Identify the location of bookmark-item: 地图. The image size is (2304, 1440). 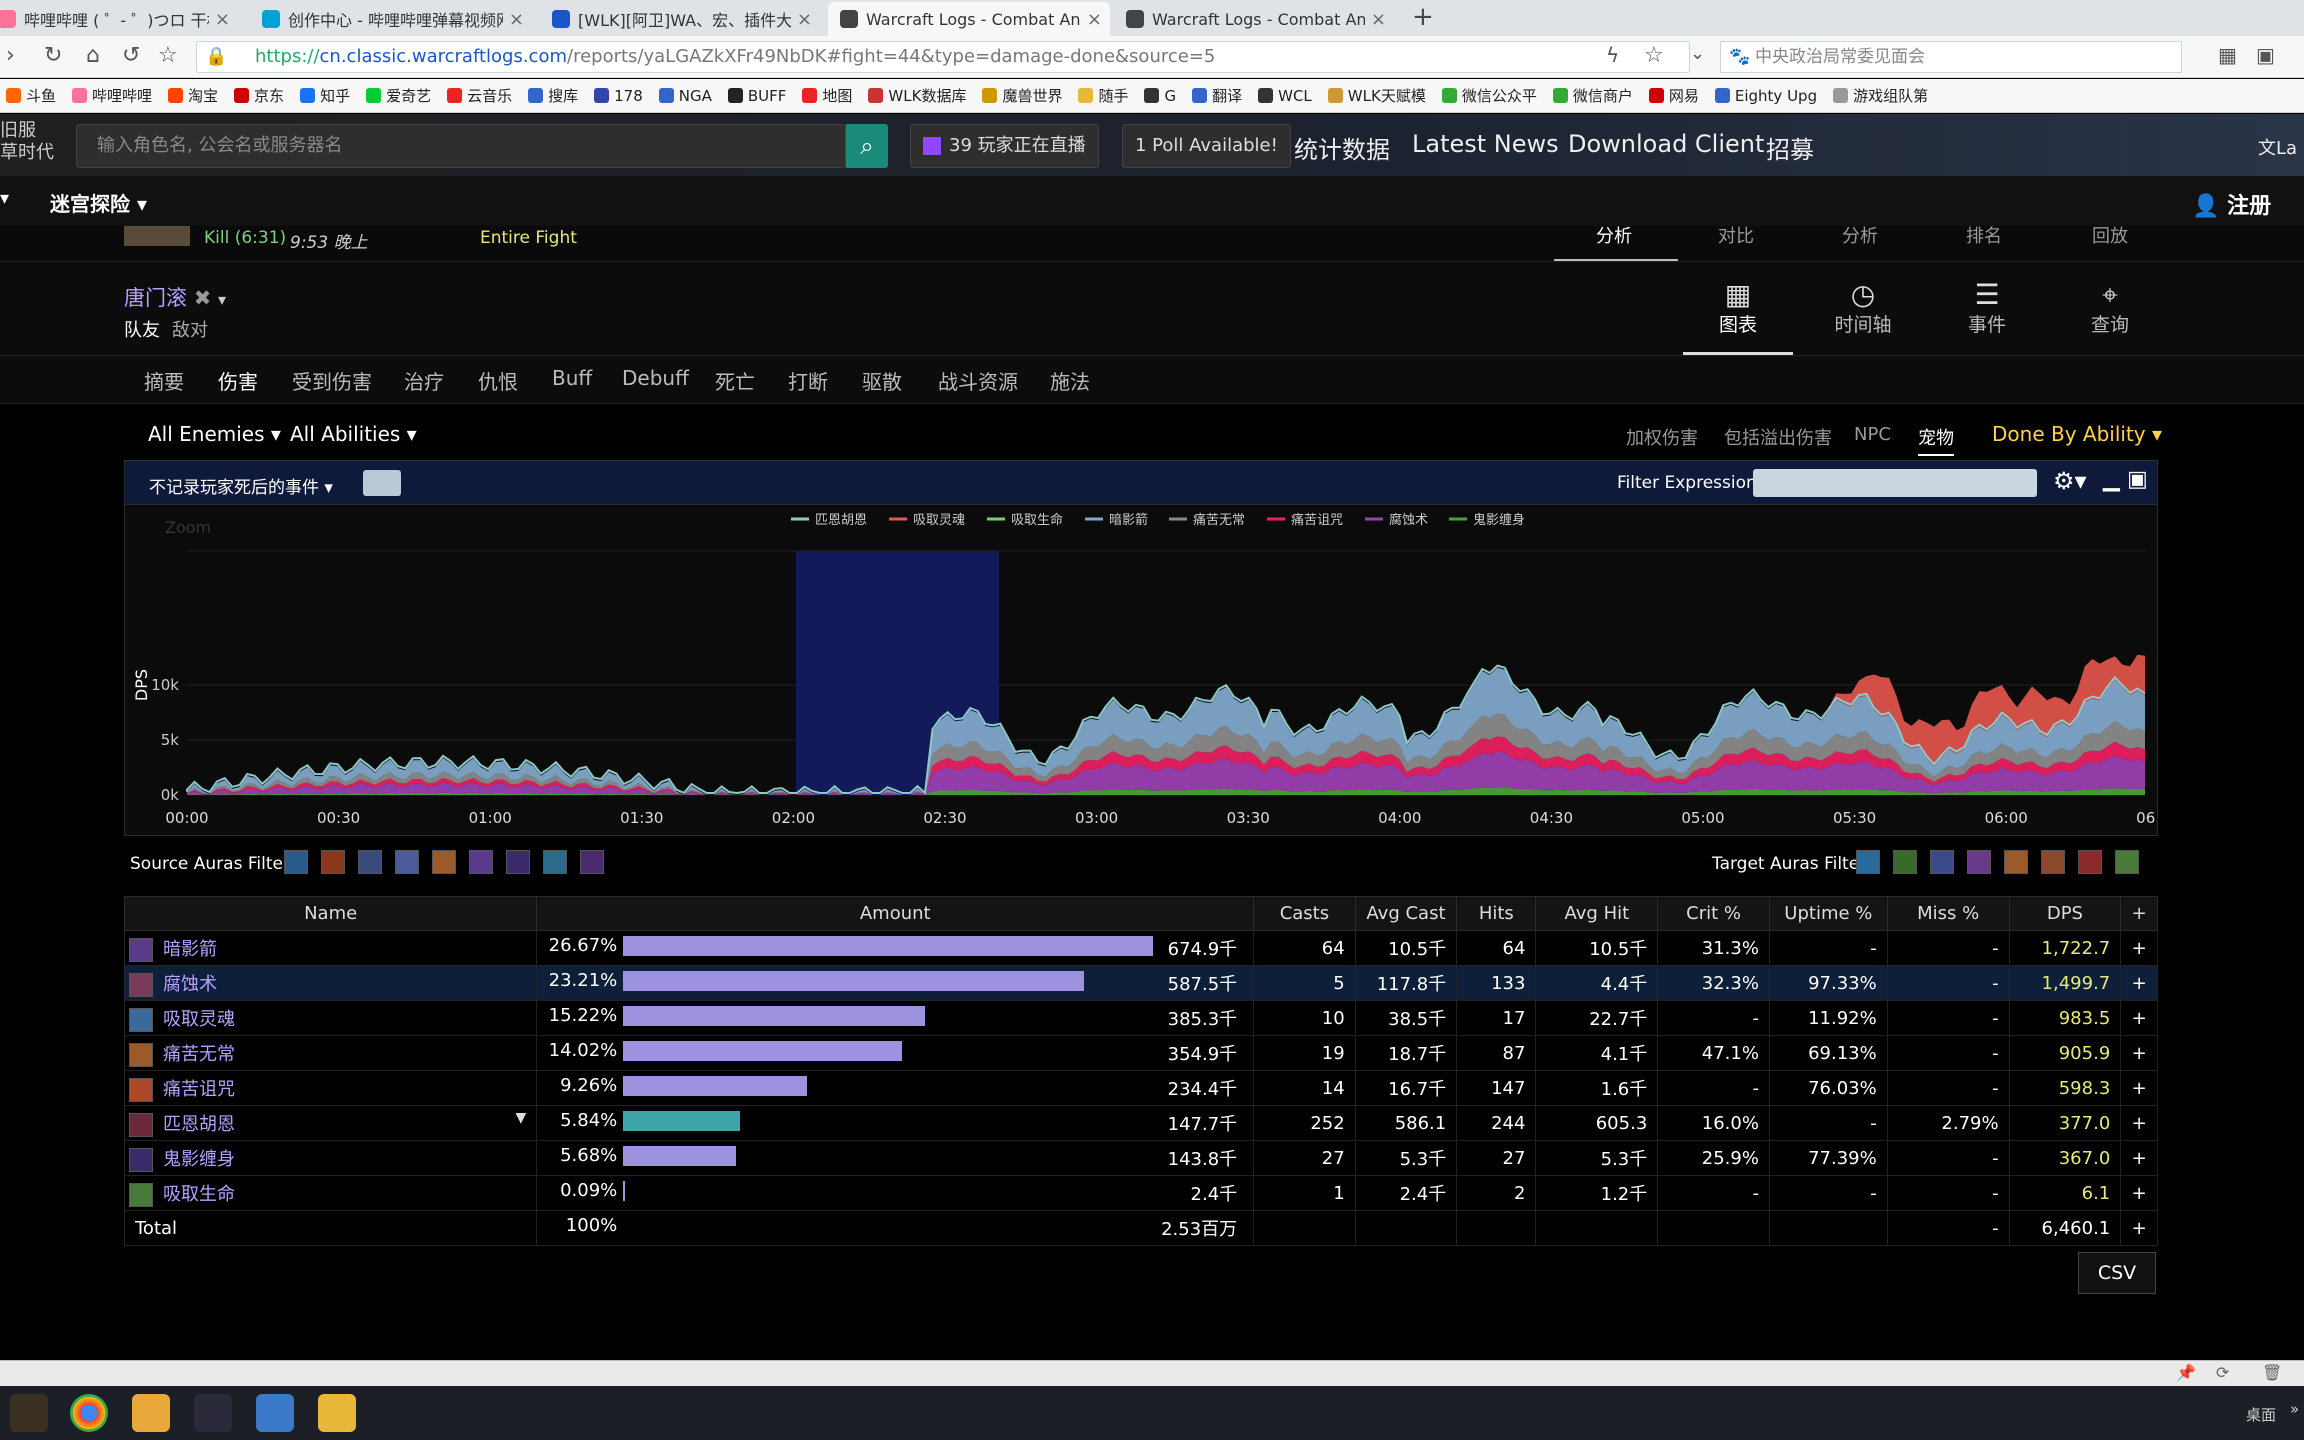
(827, 95).